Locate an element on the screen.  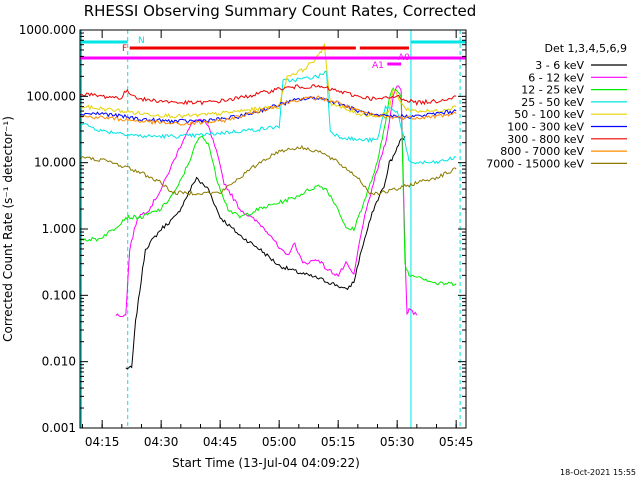
legend-label: 300 - 800 keV is located at coordinates (545, 139).